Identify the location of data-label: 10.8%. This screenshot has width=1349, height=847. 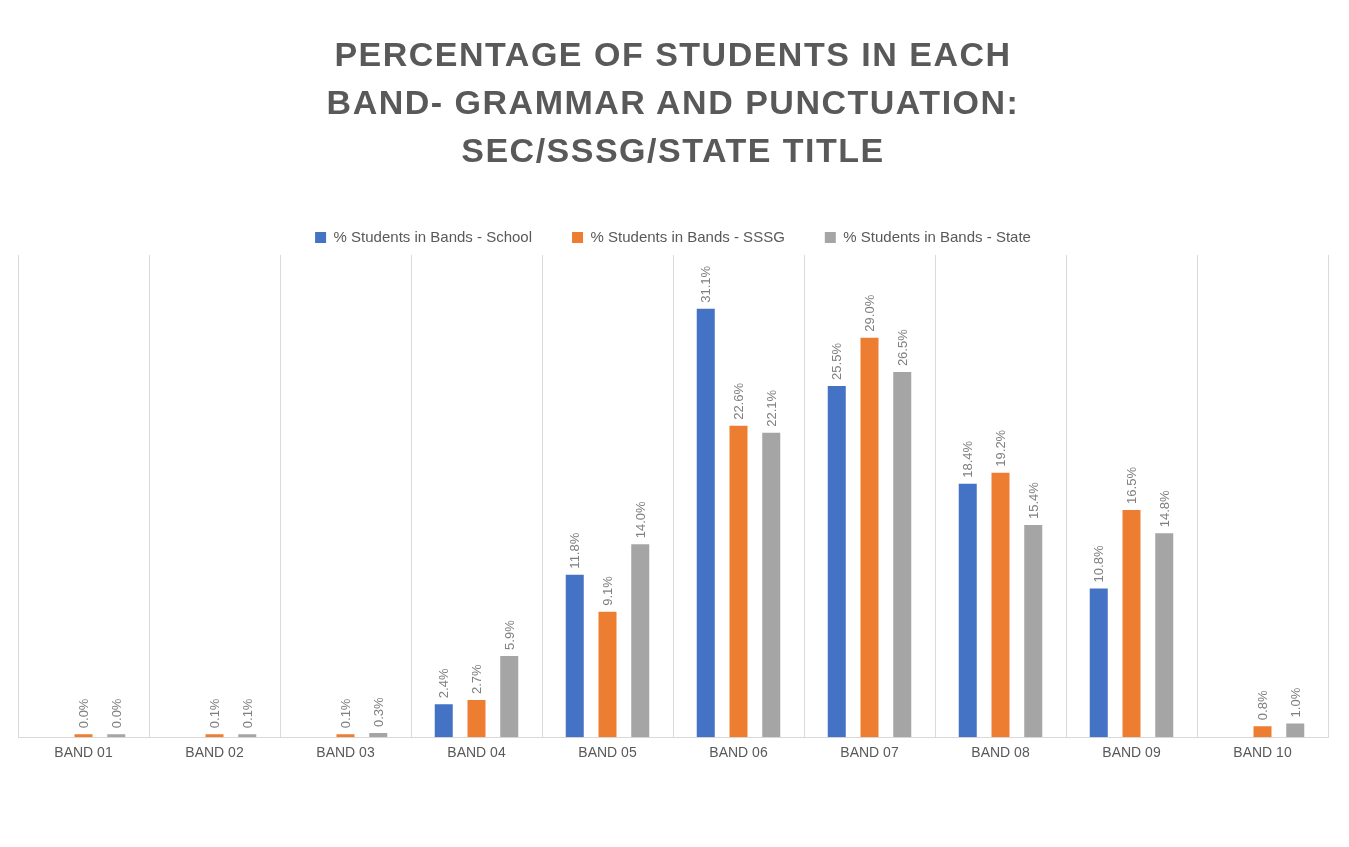
(1099, 564).